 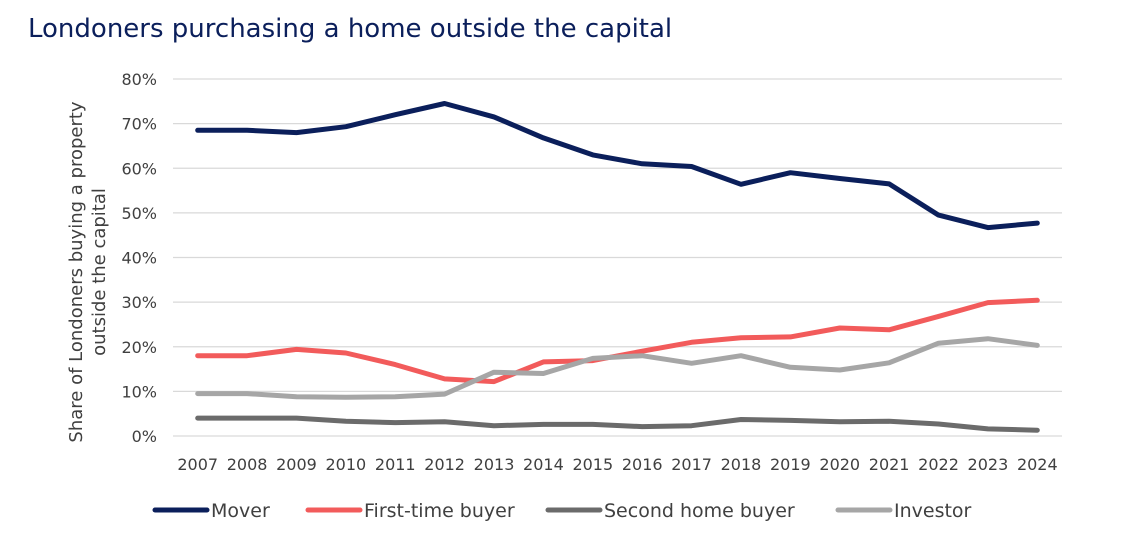 What do you see at coordinates (139, 213) in the screenshot?
I see `y-tick-label: 50%` at bounding box center [139, 213].